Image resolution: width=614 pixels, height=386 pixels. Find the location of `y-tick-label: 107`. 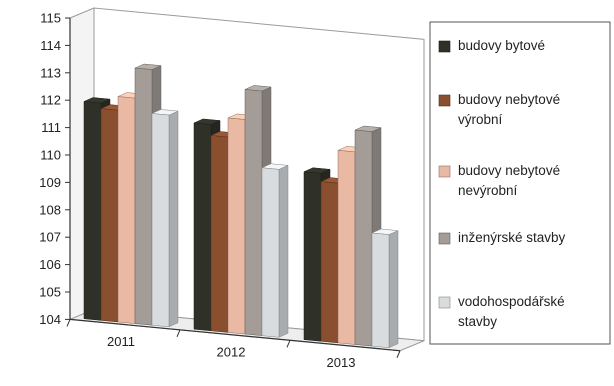

y-tick-label: 107 is located at coordinates (50, 237).